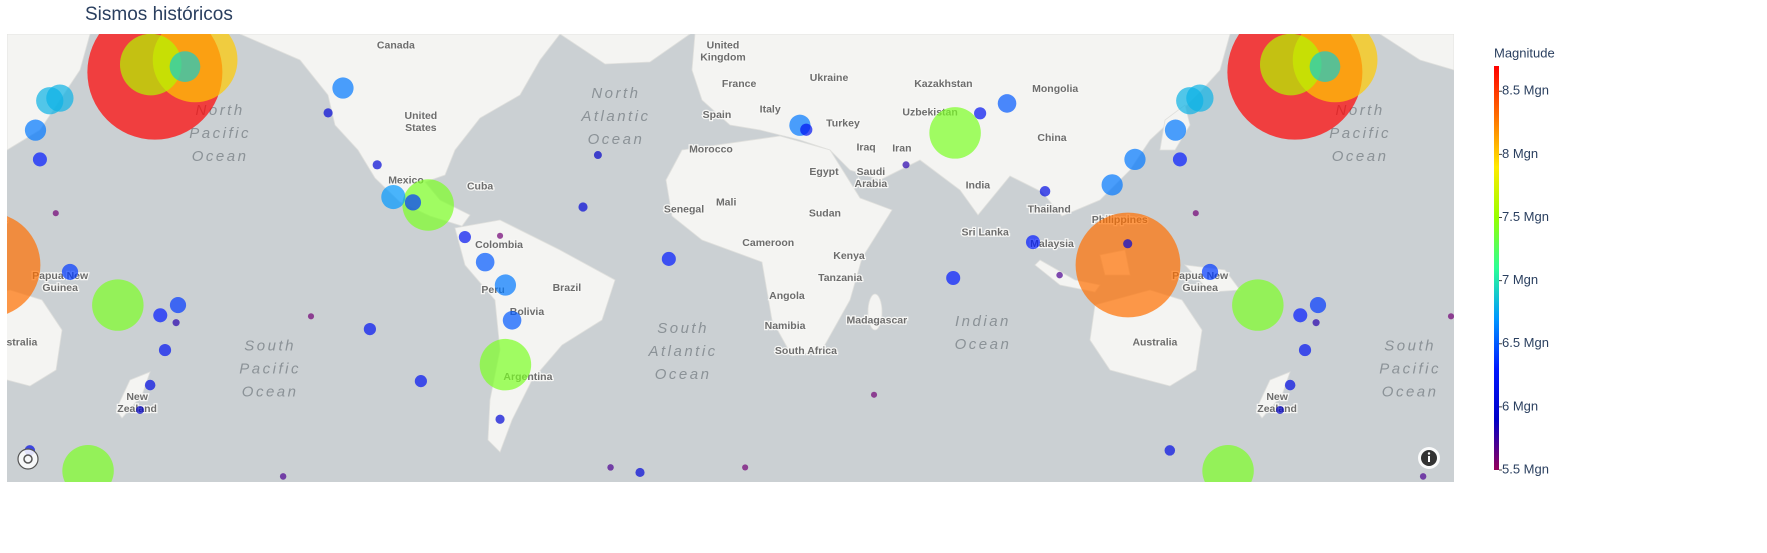  Describe the element at coordinates (682, 351) in the screenshot. I see `ocean-label: South Atlantic Ocean` at that location.